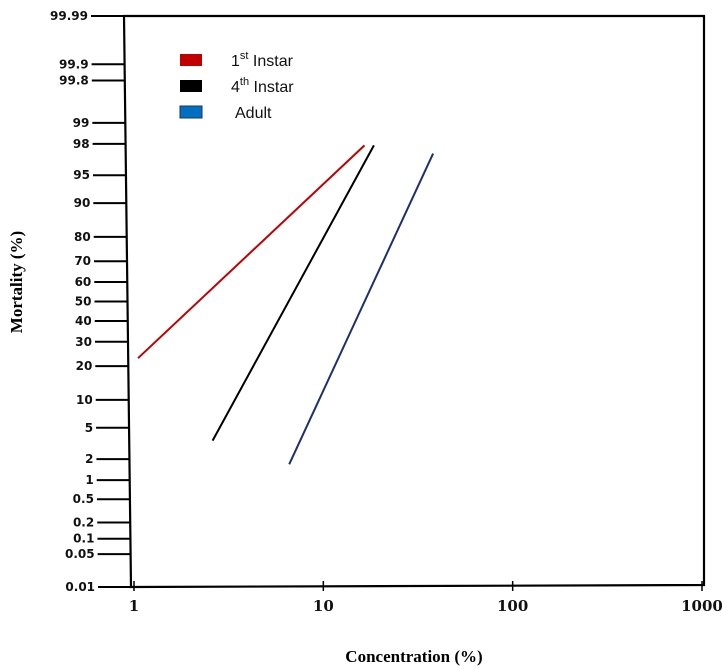  What do you see at coordinates (262, 60) in the screenshot?
I see `legend-label: 1st Instar` at bounding box center [262, 60].